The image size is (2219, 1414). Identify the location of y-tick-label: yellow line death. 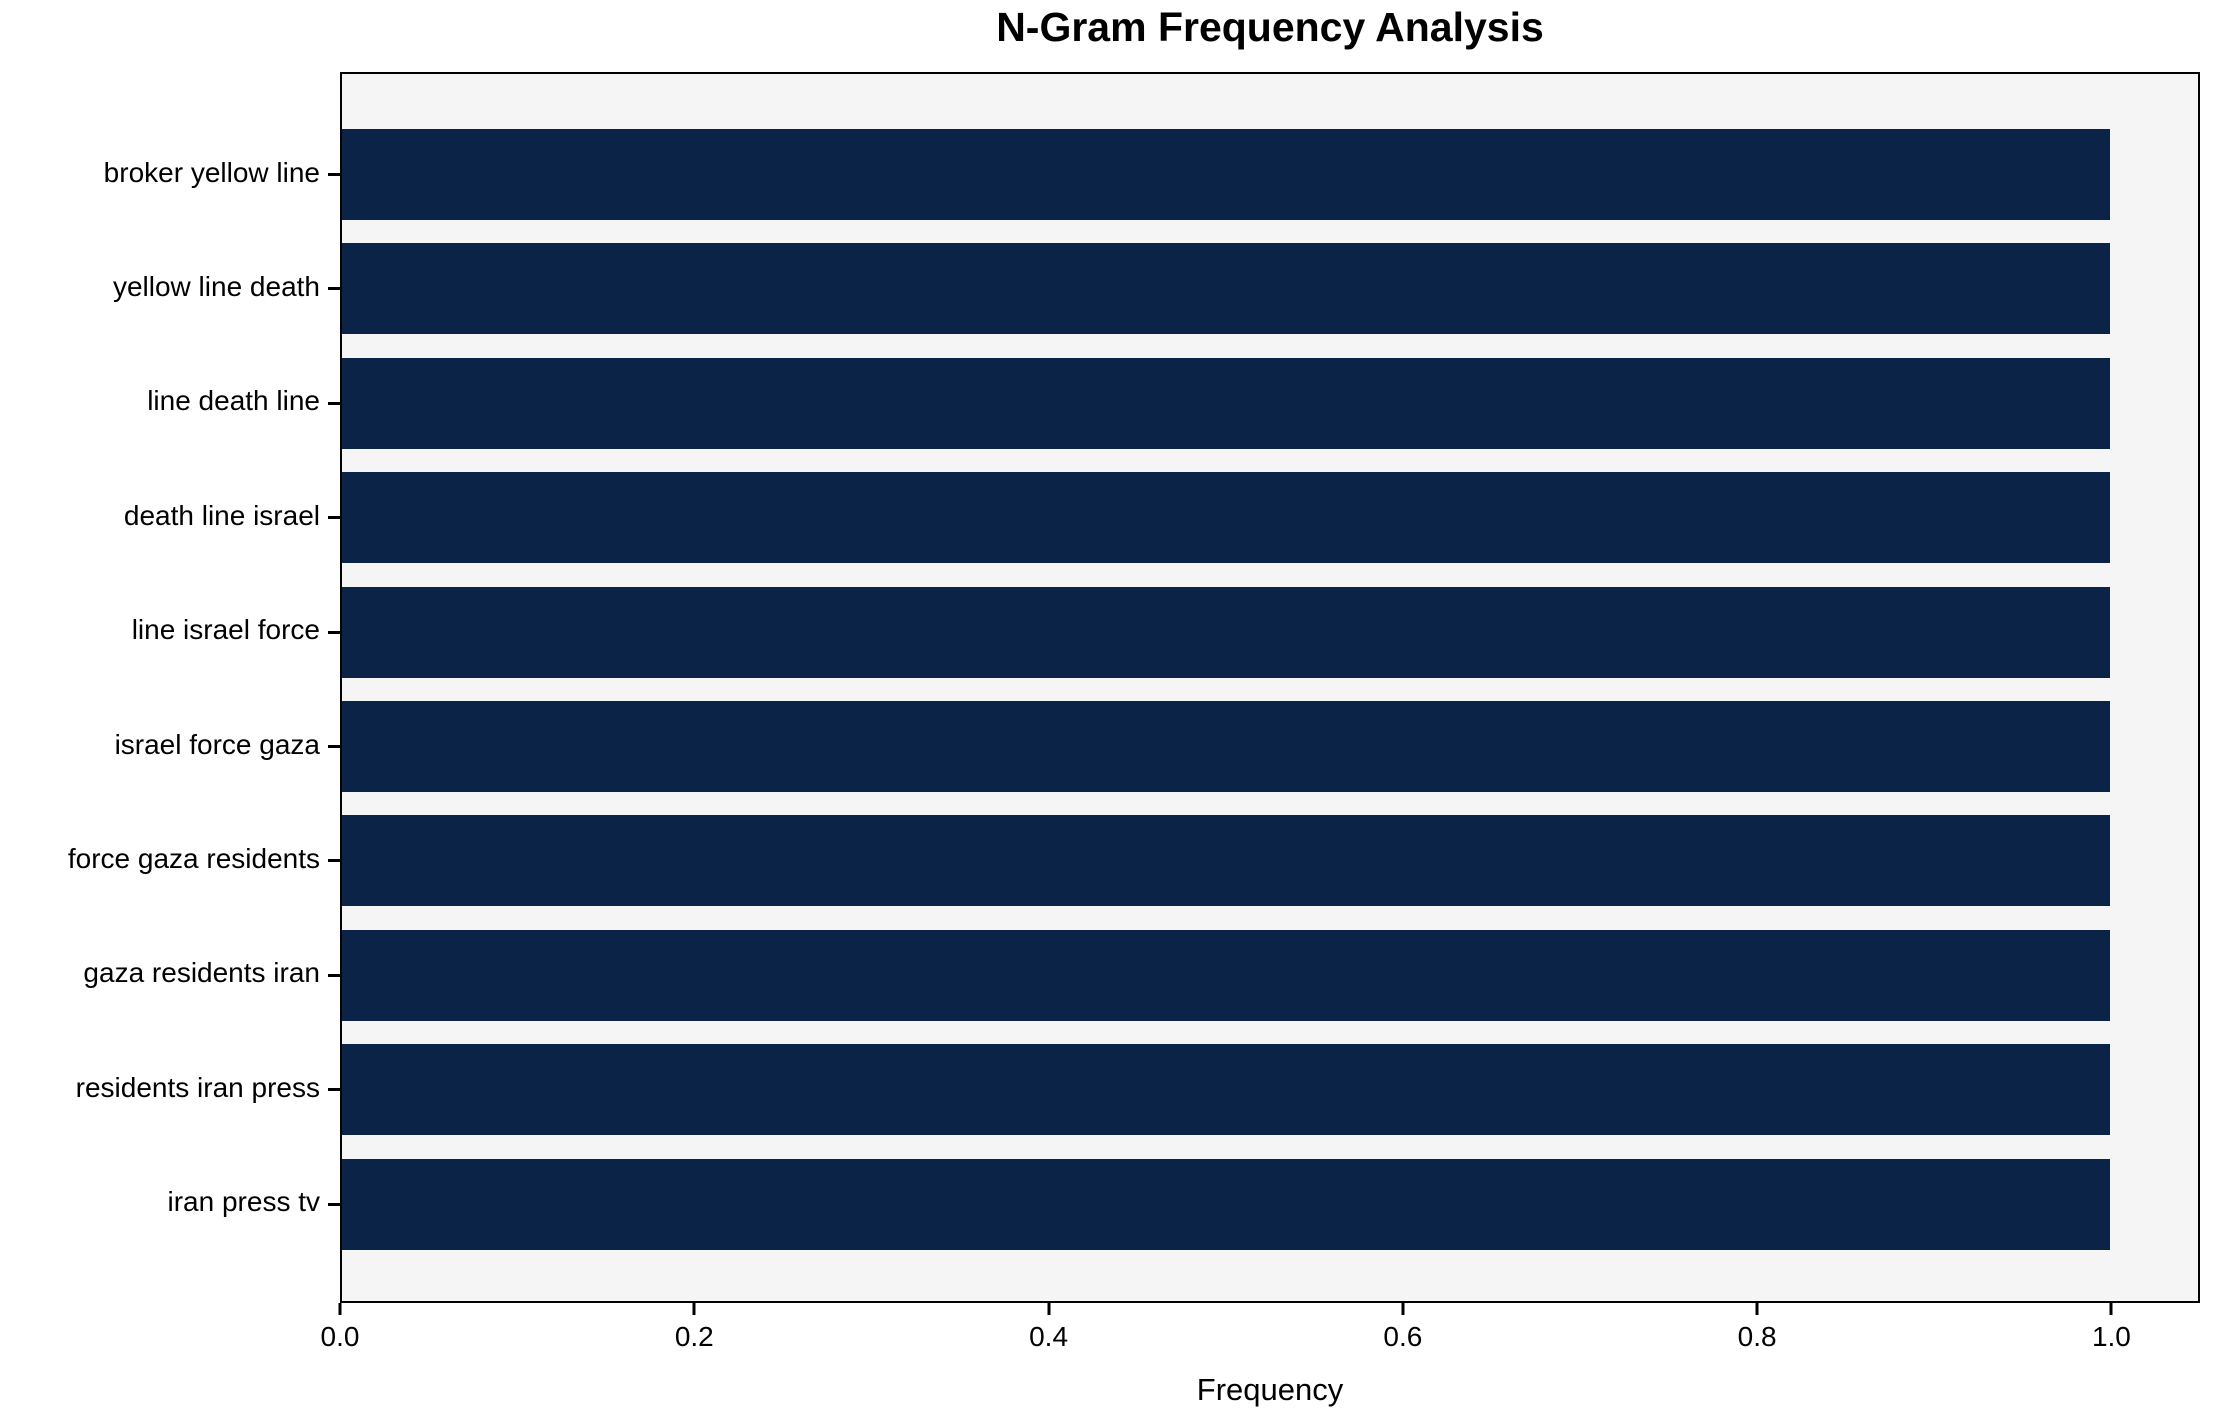
(216, 286).